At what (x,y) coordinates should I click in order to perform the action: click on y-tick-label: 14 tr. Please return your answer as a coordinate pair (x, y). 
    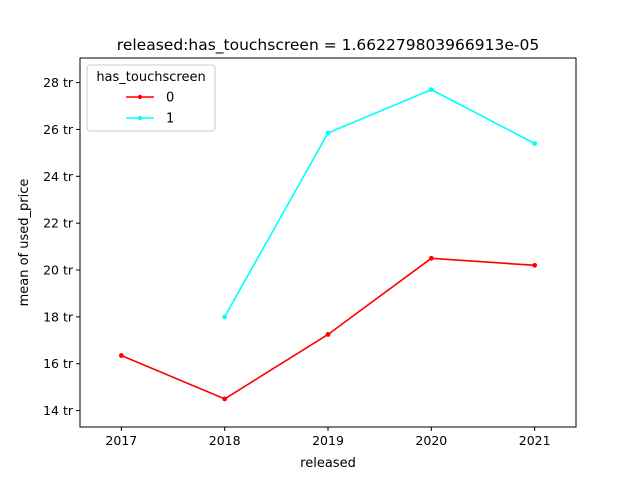
    Looking at the image, I should click on (58, 410).